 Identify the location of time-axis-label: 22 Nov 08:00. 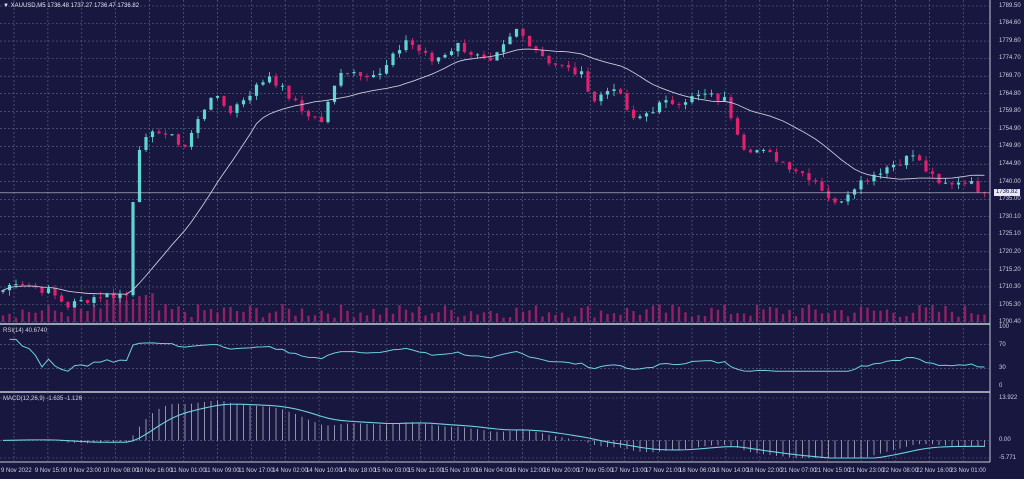
(900, 471).